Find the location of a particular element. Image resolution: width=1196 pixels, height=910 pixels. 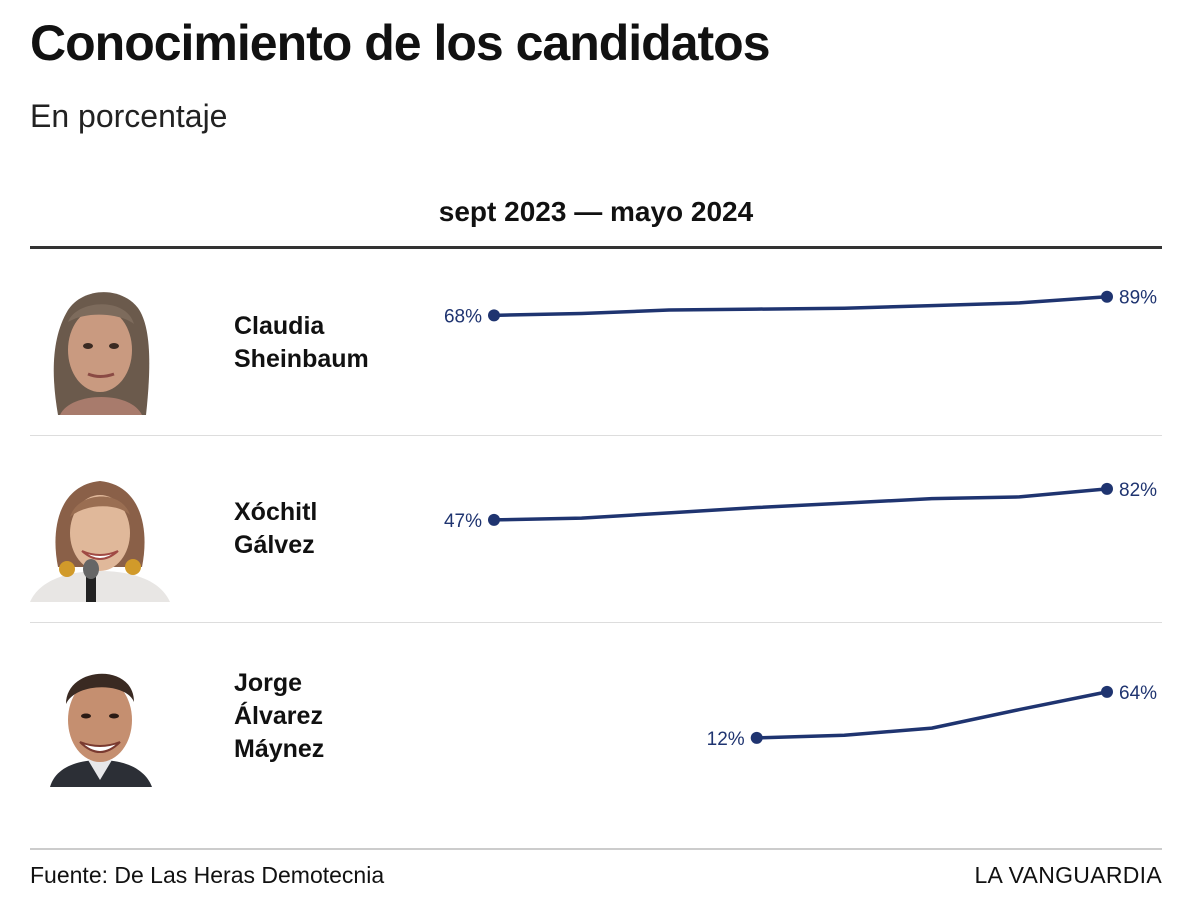

candidate-portrait-galvez is located at coordinates (100, 534).